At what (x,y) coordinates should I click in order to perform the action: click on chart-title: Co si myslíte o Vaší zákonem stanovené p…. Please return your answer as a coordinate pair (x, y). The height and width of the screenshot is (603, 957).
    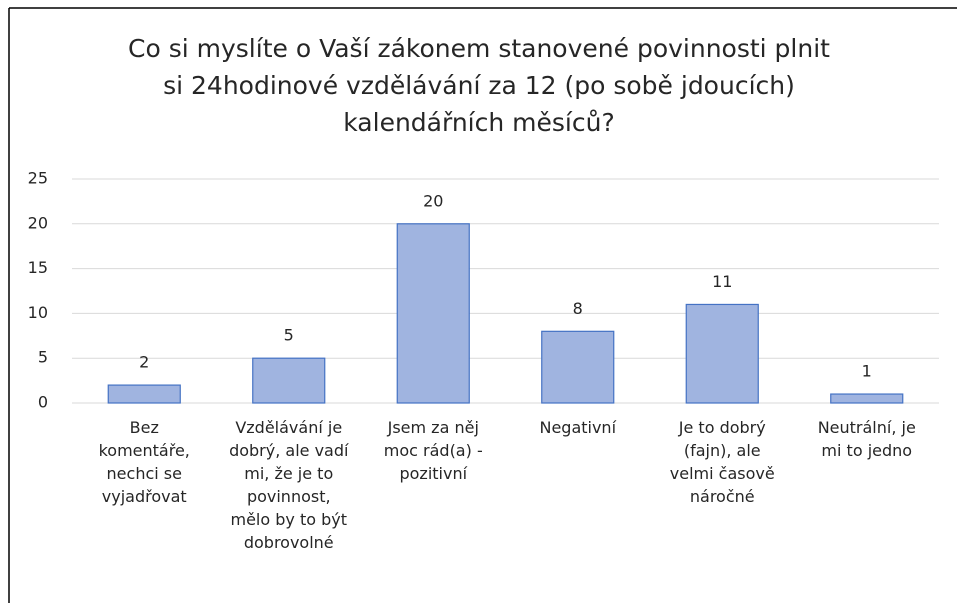
    Looking at the image, I should click on (479, 85).